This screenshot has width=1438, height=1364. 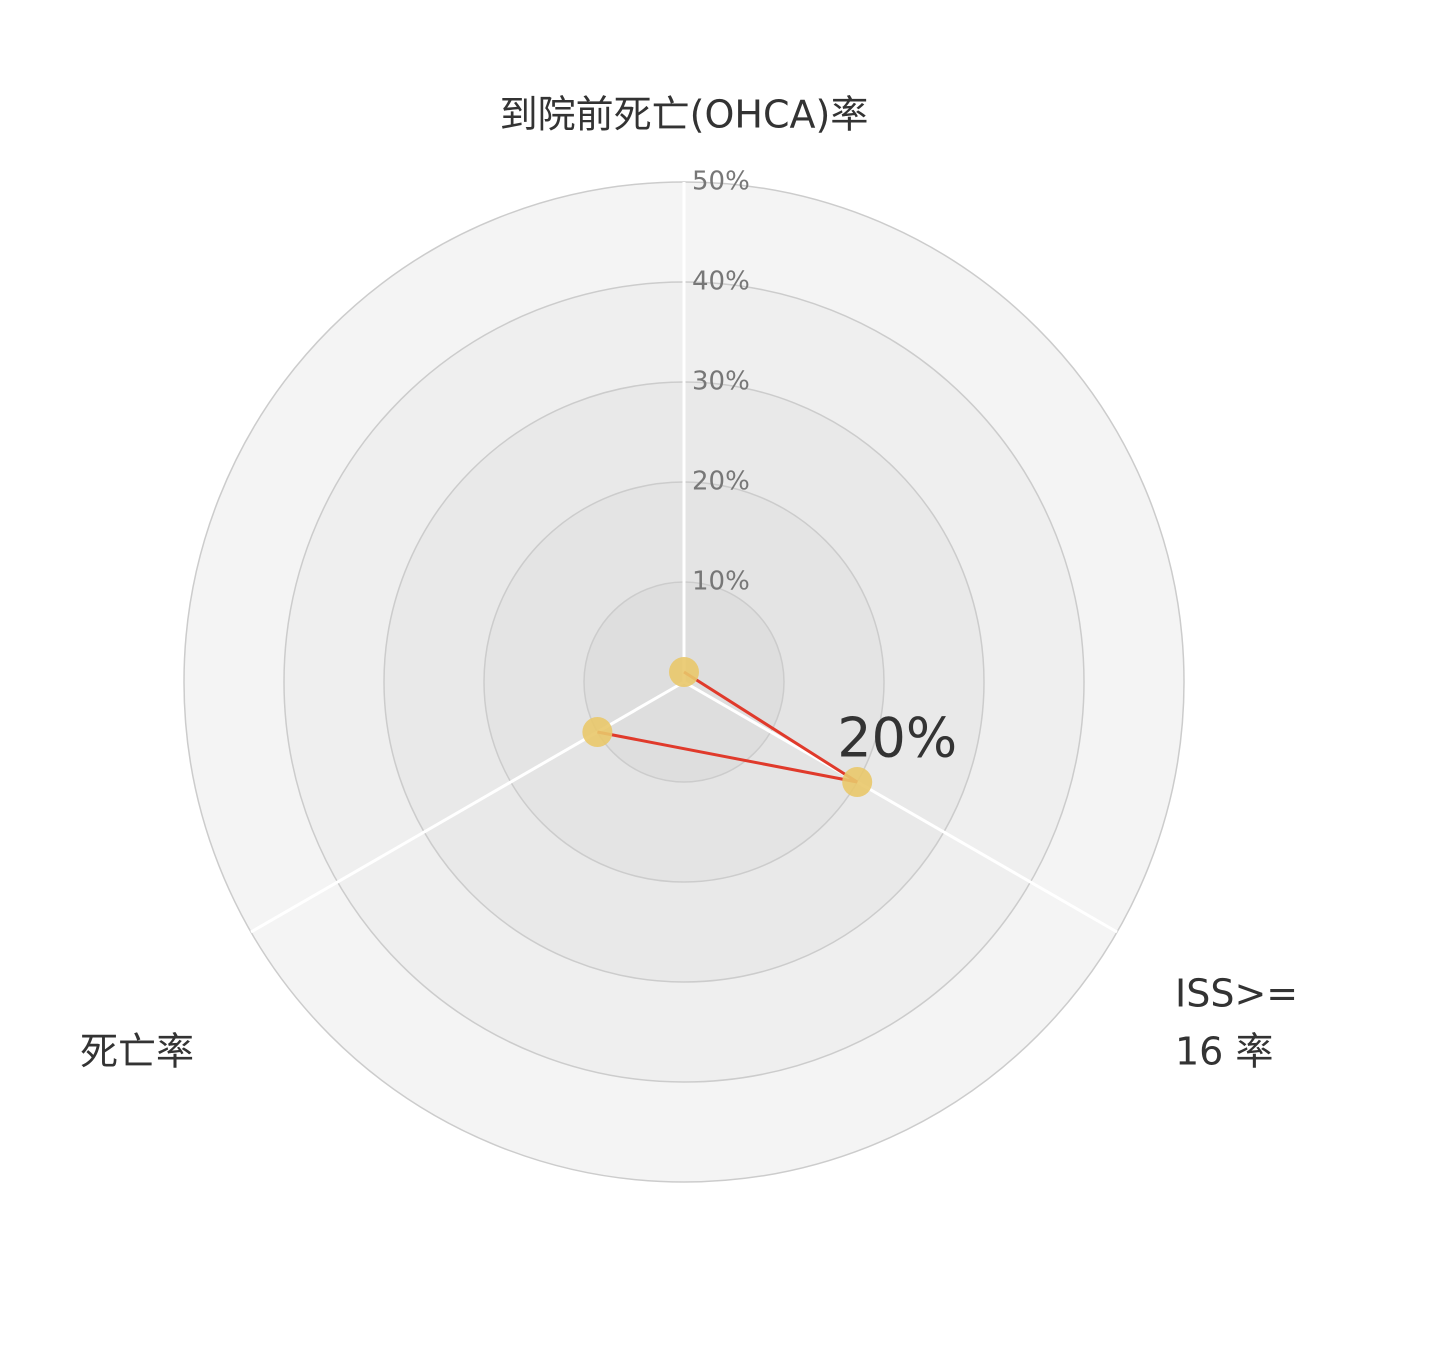 I want to click on tick-label: 10%, so click(x=721, y=582).